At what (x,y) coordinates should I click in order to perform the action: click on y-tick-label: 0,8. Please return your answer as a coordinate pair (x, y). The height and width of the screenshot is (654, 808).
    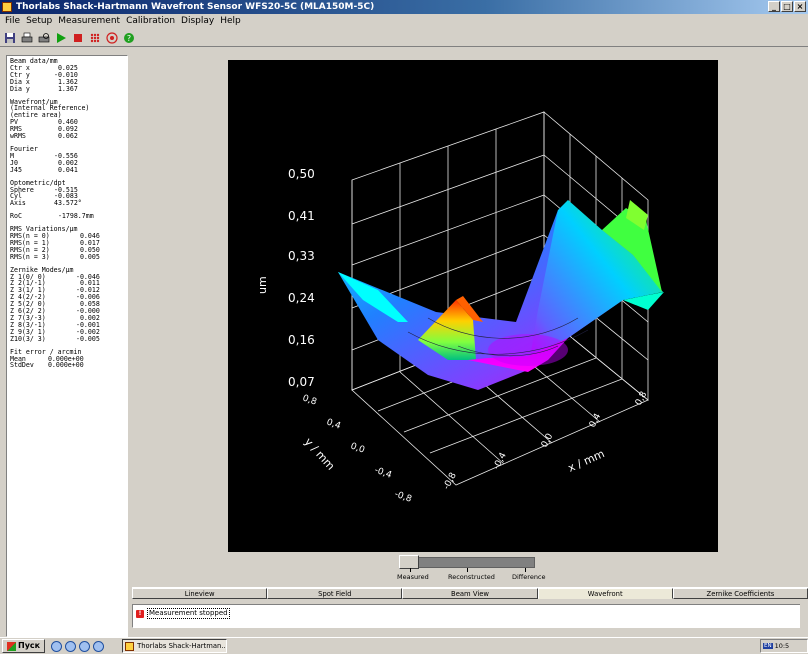
    Looking at the image, I should click on (309, 400).